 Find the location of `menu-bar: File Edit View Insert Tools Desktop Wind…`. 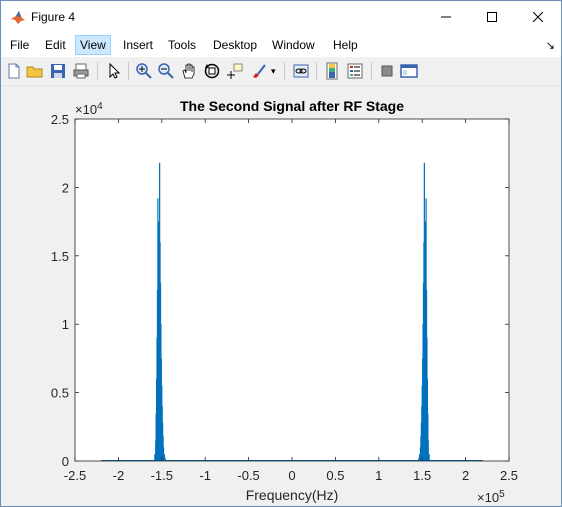

menu-bar: File Edit View Insert Tools Desktop Wind… is located at coordinates (281, 45).